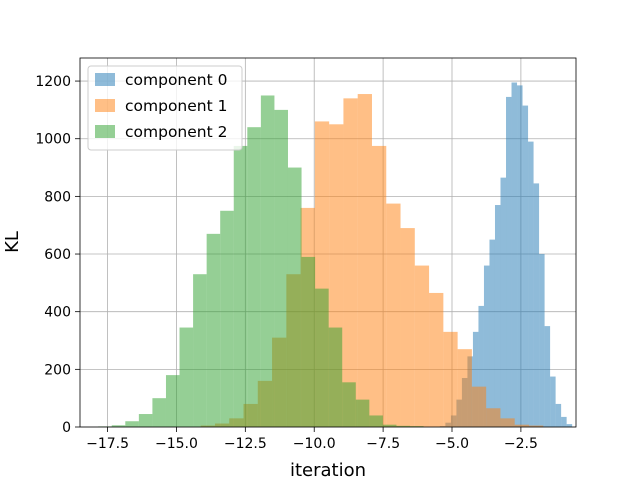  I want to click on y-tick-label: 200, so click(57, 370).